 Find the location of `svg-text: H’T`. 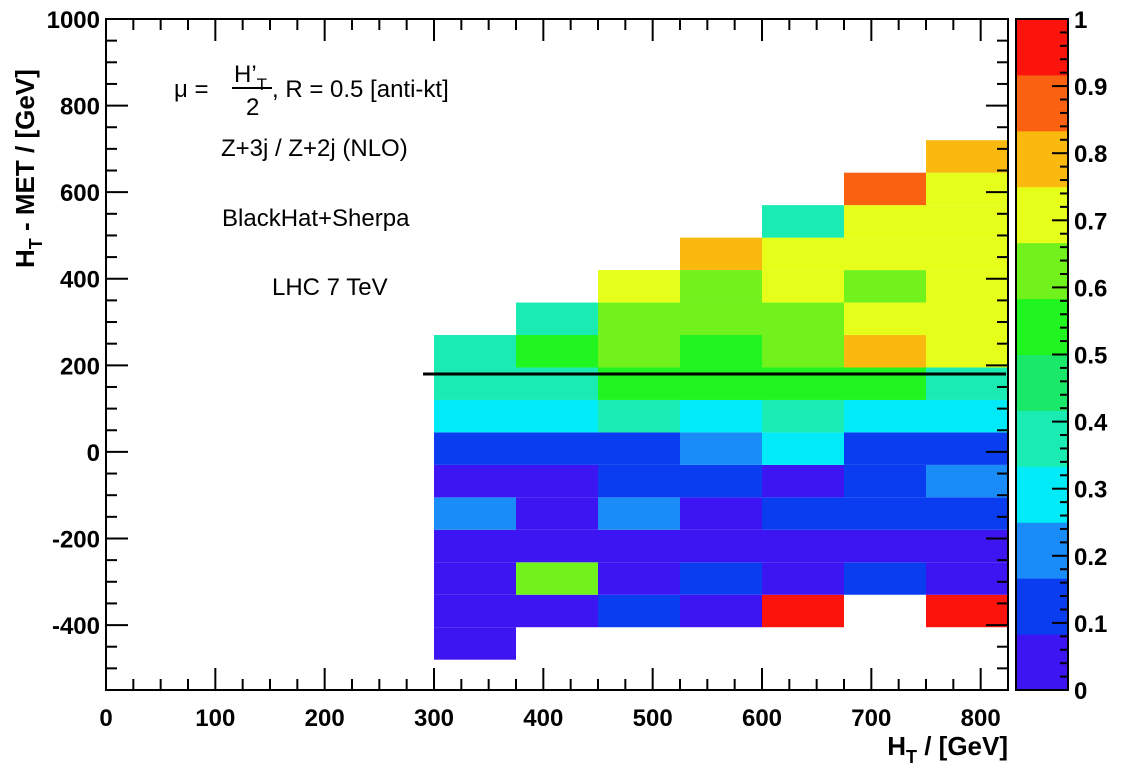

svg-text: H’T is located at coordinates (250, 77).